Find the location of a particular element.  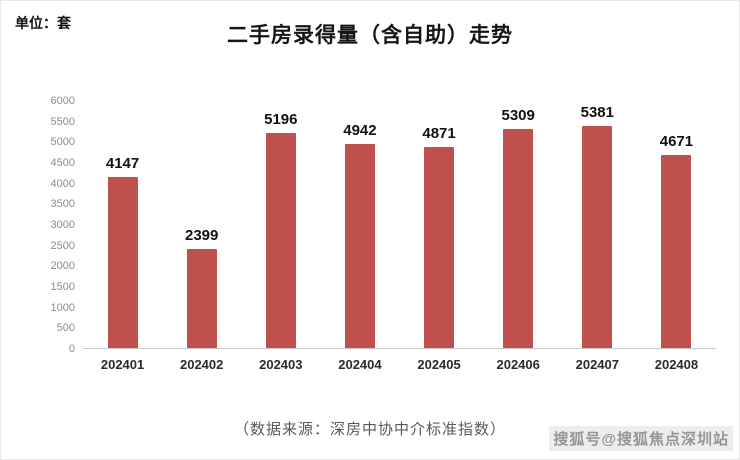

y-tick-label: 6000 is located at coordinates (62, 101).